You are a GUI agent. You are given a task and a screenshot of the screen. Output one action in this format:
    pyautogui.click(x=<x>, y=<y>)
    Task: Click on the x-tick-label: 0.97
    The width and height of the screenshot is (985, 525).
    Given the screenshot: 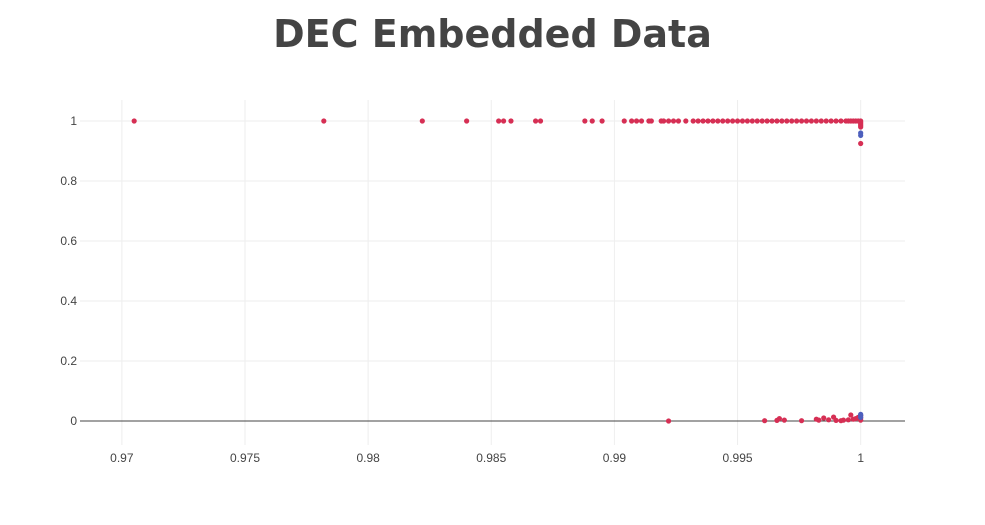 What is the action you would take?
    pyautogui.click(x=122, y=458)
    